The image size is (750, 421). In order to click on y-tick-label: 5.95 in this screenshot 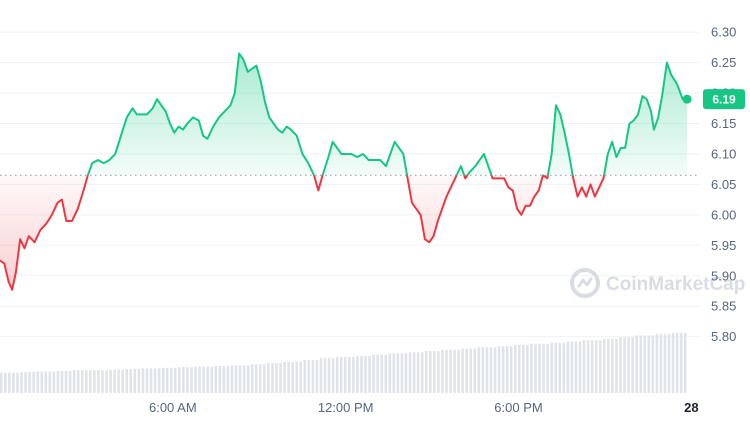, I will do `click(723, 245)`.